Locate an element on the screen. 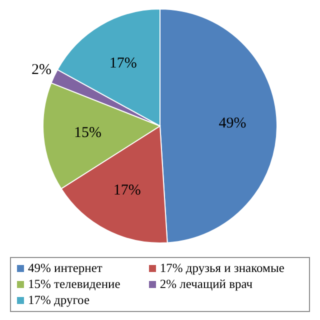 The image size is (320, 320). legend-label: 49% интернет is located at coordinates (65, 268).